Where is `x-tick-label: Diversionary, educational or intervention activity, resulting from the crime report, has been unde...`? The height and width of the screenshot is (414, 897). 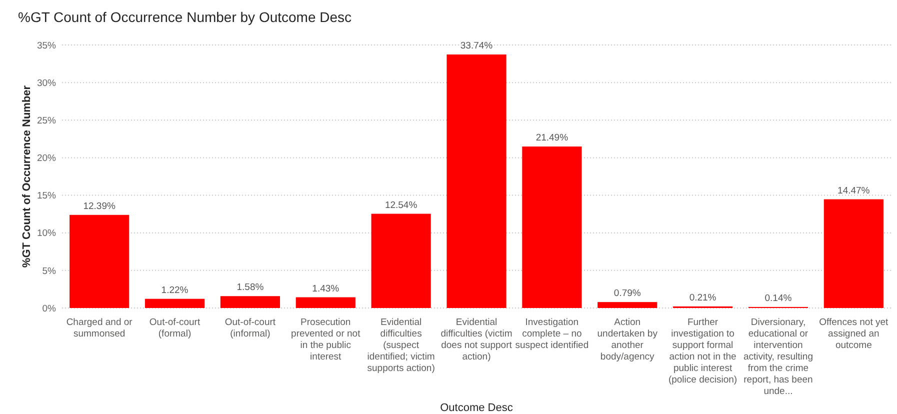 x-tick-label: Diversionary, educational or intervention activity, resulting from the crime report, has been unde... is located at coordinates (778, 357).